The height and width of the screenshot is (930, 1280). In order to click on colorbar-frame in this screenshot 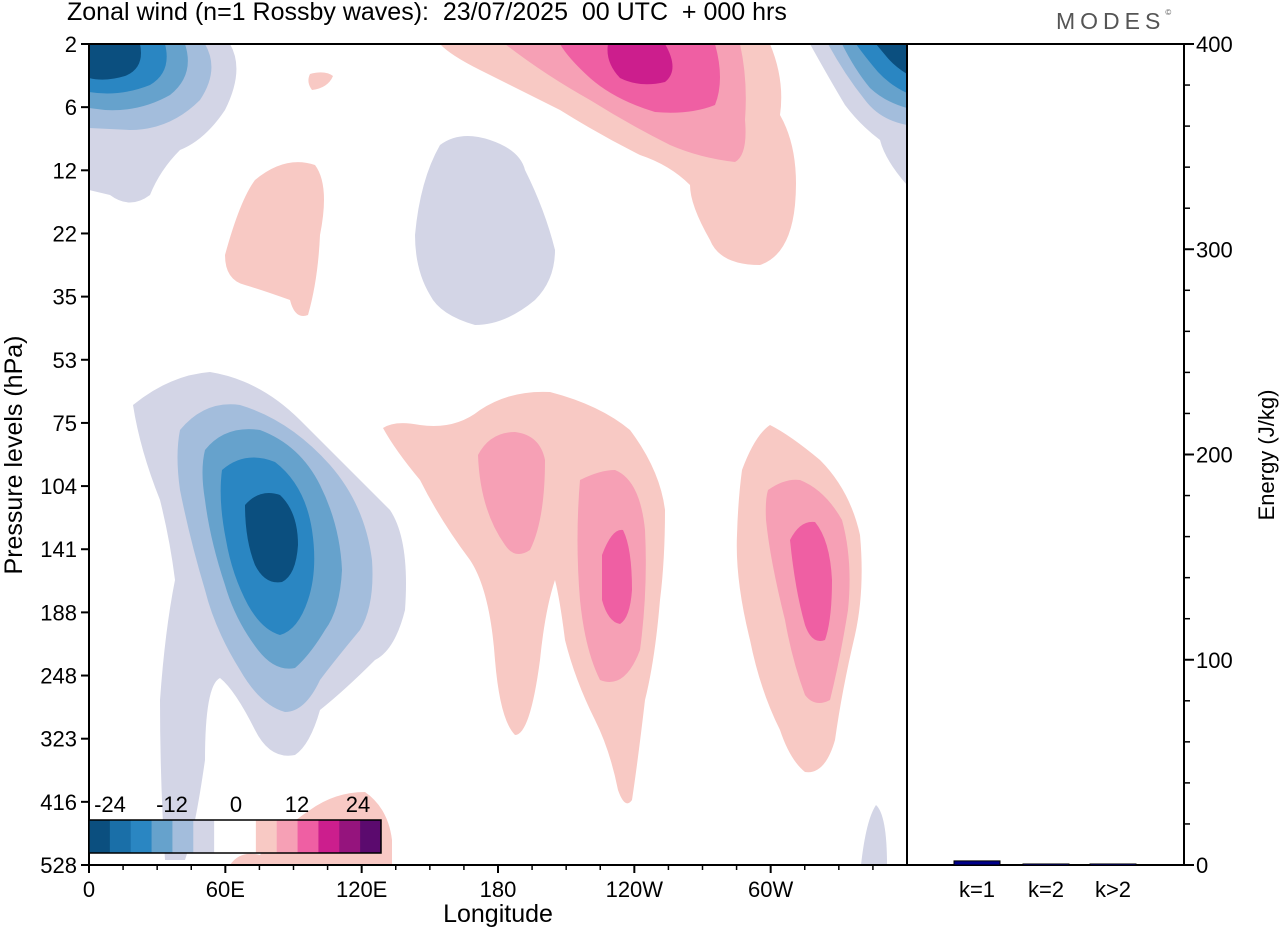, I will do `click(235, 836)`.